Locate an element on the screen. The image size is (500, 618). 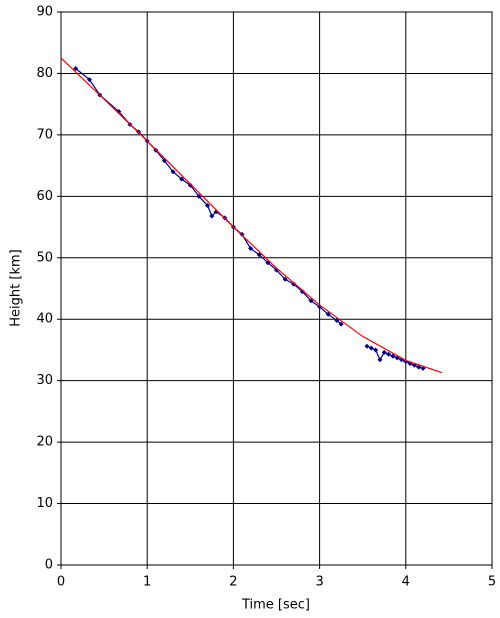
y-tick-label: 40 is located at coordinates (44, 319).